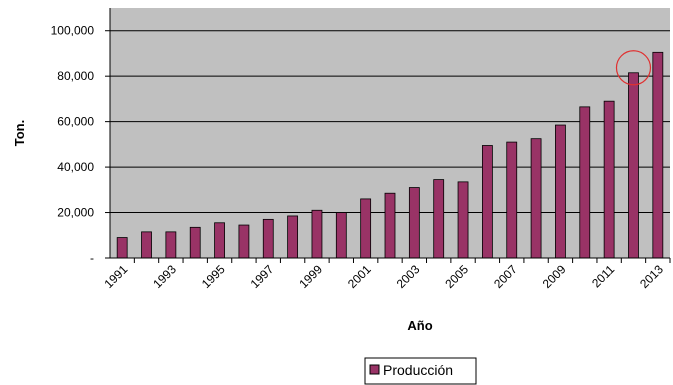  What do you see at coordinates (310, 276) in the screenshot?
I see `x-tick-label: 1999` at bounding box center [310, 276].